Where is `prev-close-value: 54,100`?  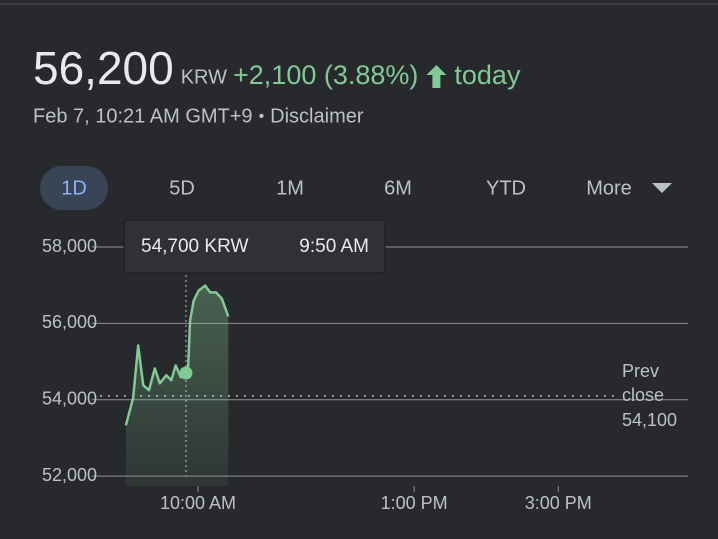 prev-close-value: 54,100 is located at coordinates (649, 420).